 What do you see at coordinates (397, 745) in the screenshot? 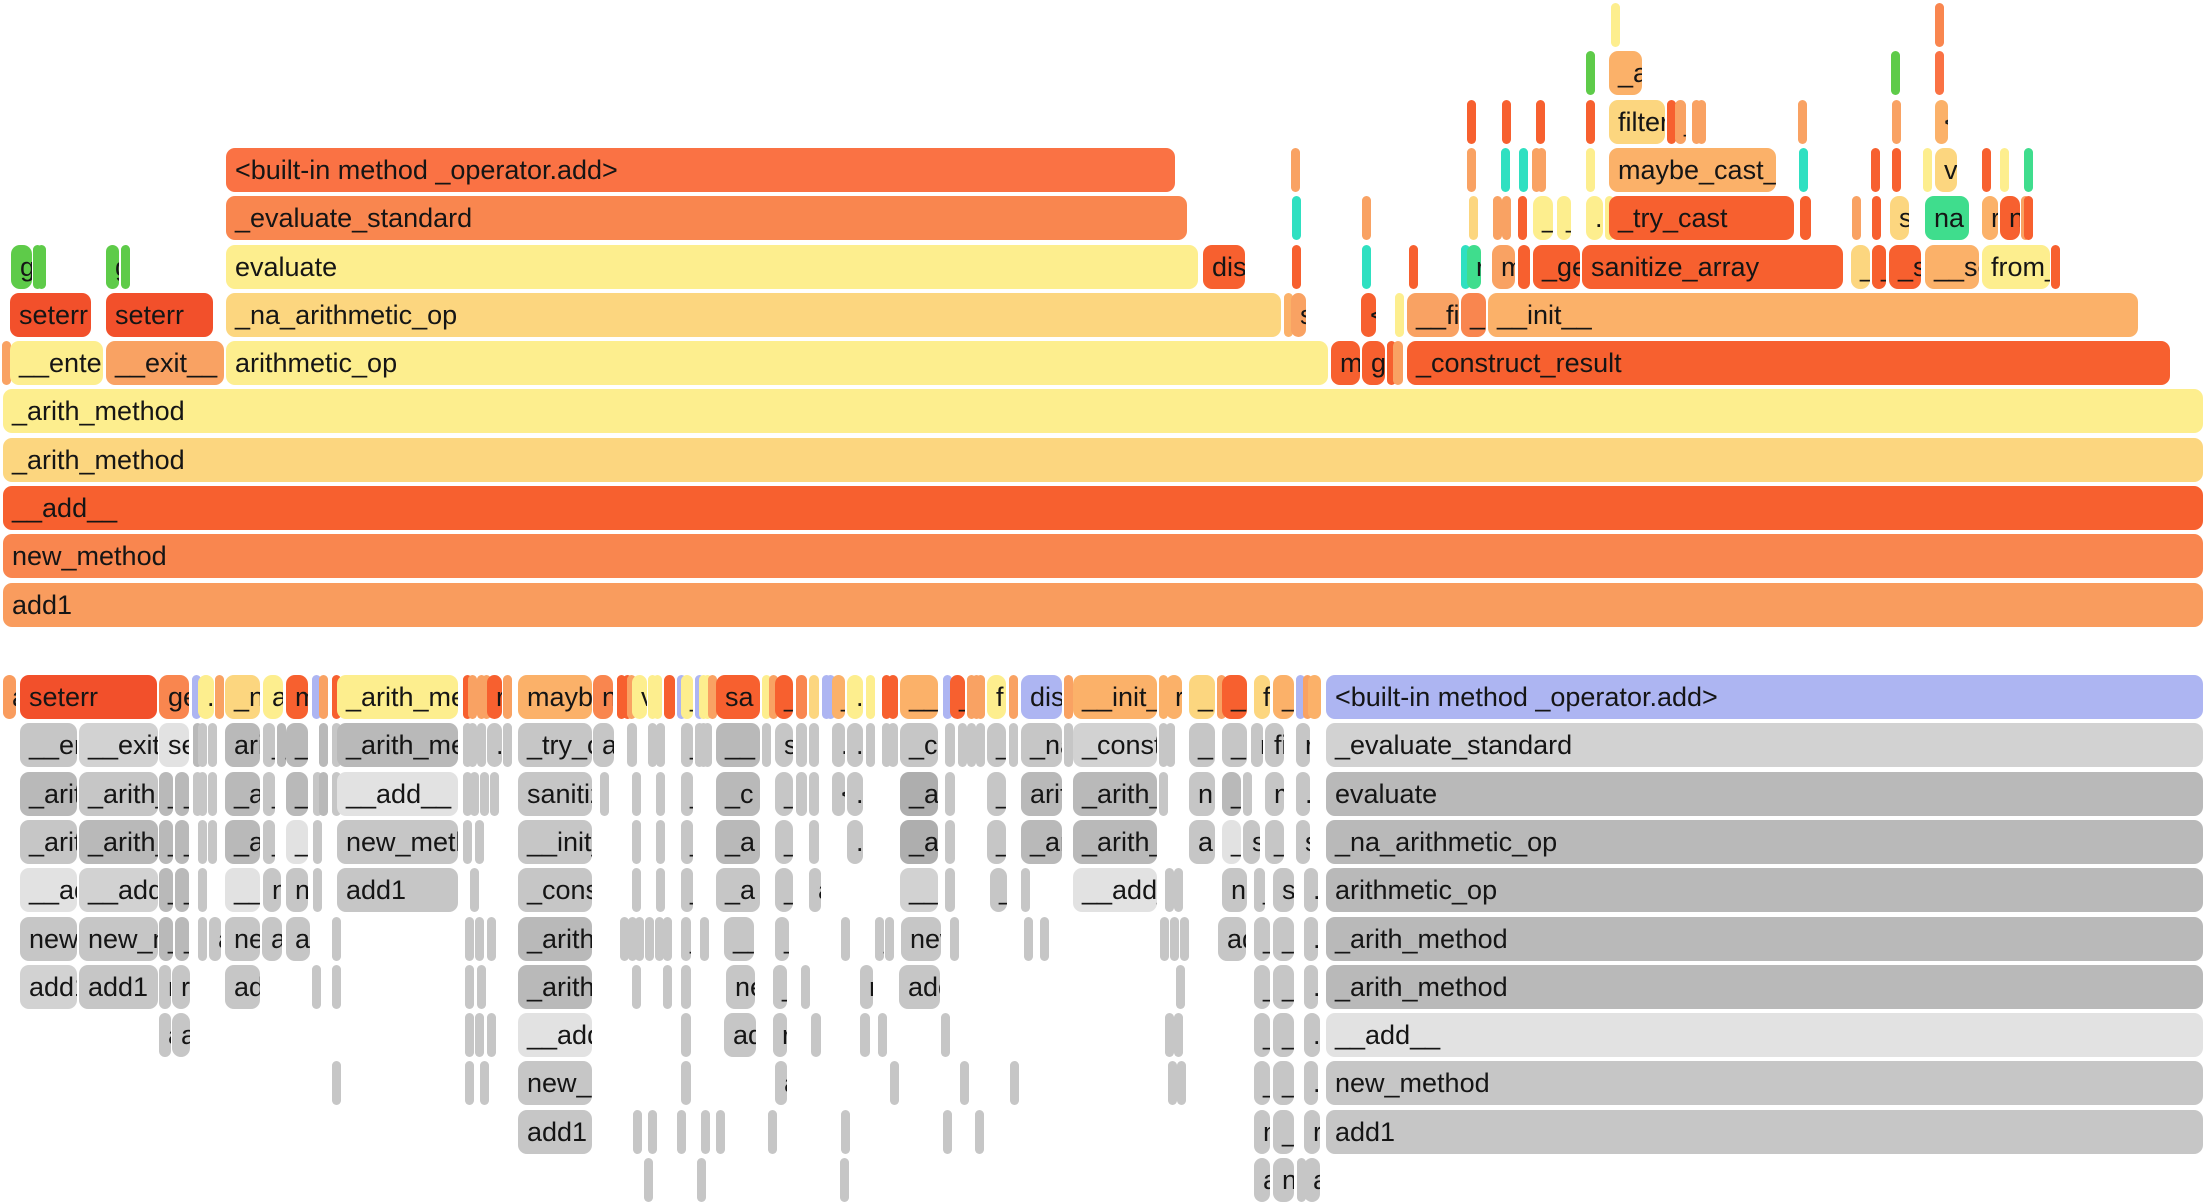
I see `flame-bar: _arith_method` at bounding box center [397, 745].